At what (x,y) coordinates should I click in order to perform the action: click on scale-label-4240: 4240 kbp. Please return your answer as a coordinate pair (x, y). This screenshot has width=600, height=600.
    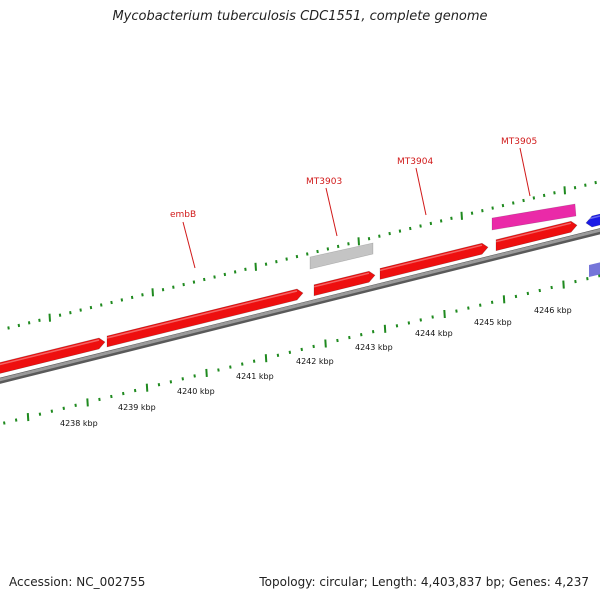
    Looking at the image, I should click on (196, 391).